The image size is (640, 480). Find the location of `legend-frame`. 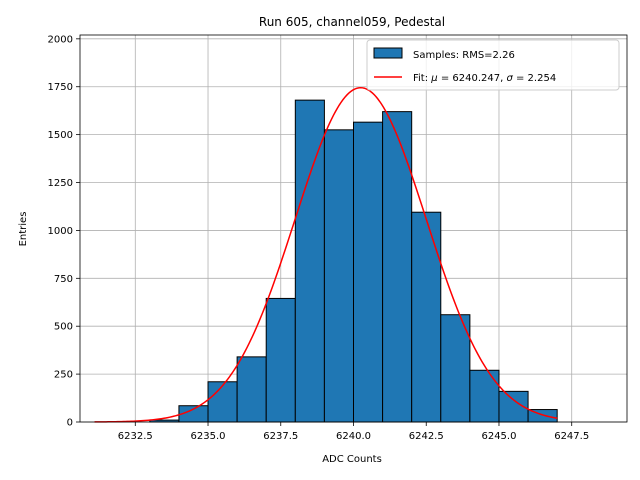

legend-frame is located at coordinates (493, 65).